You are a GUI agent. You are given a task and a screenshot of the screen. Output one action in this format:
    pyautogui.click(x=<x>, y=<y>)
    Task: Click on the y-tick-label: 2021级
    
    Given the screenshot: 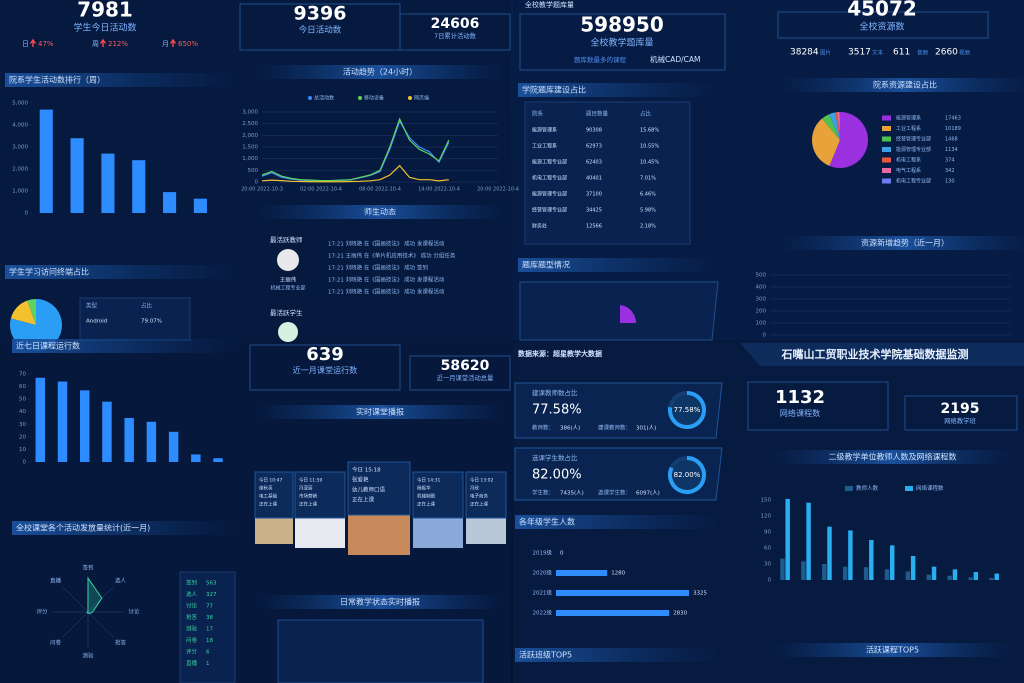 What is the action you would take?
    pyautogui.click(x=543, y=593)
    